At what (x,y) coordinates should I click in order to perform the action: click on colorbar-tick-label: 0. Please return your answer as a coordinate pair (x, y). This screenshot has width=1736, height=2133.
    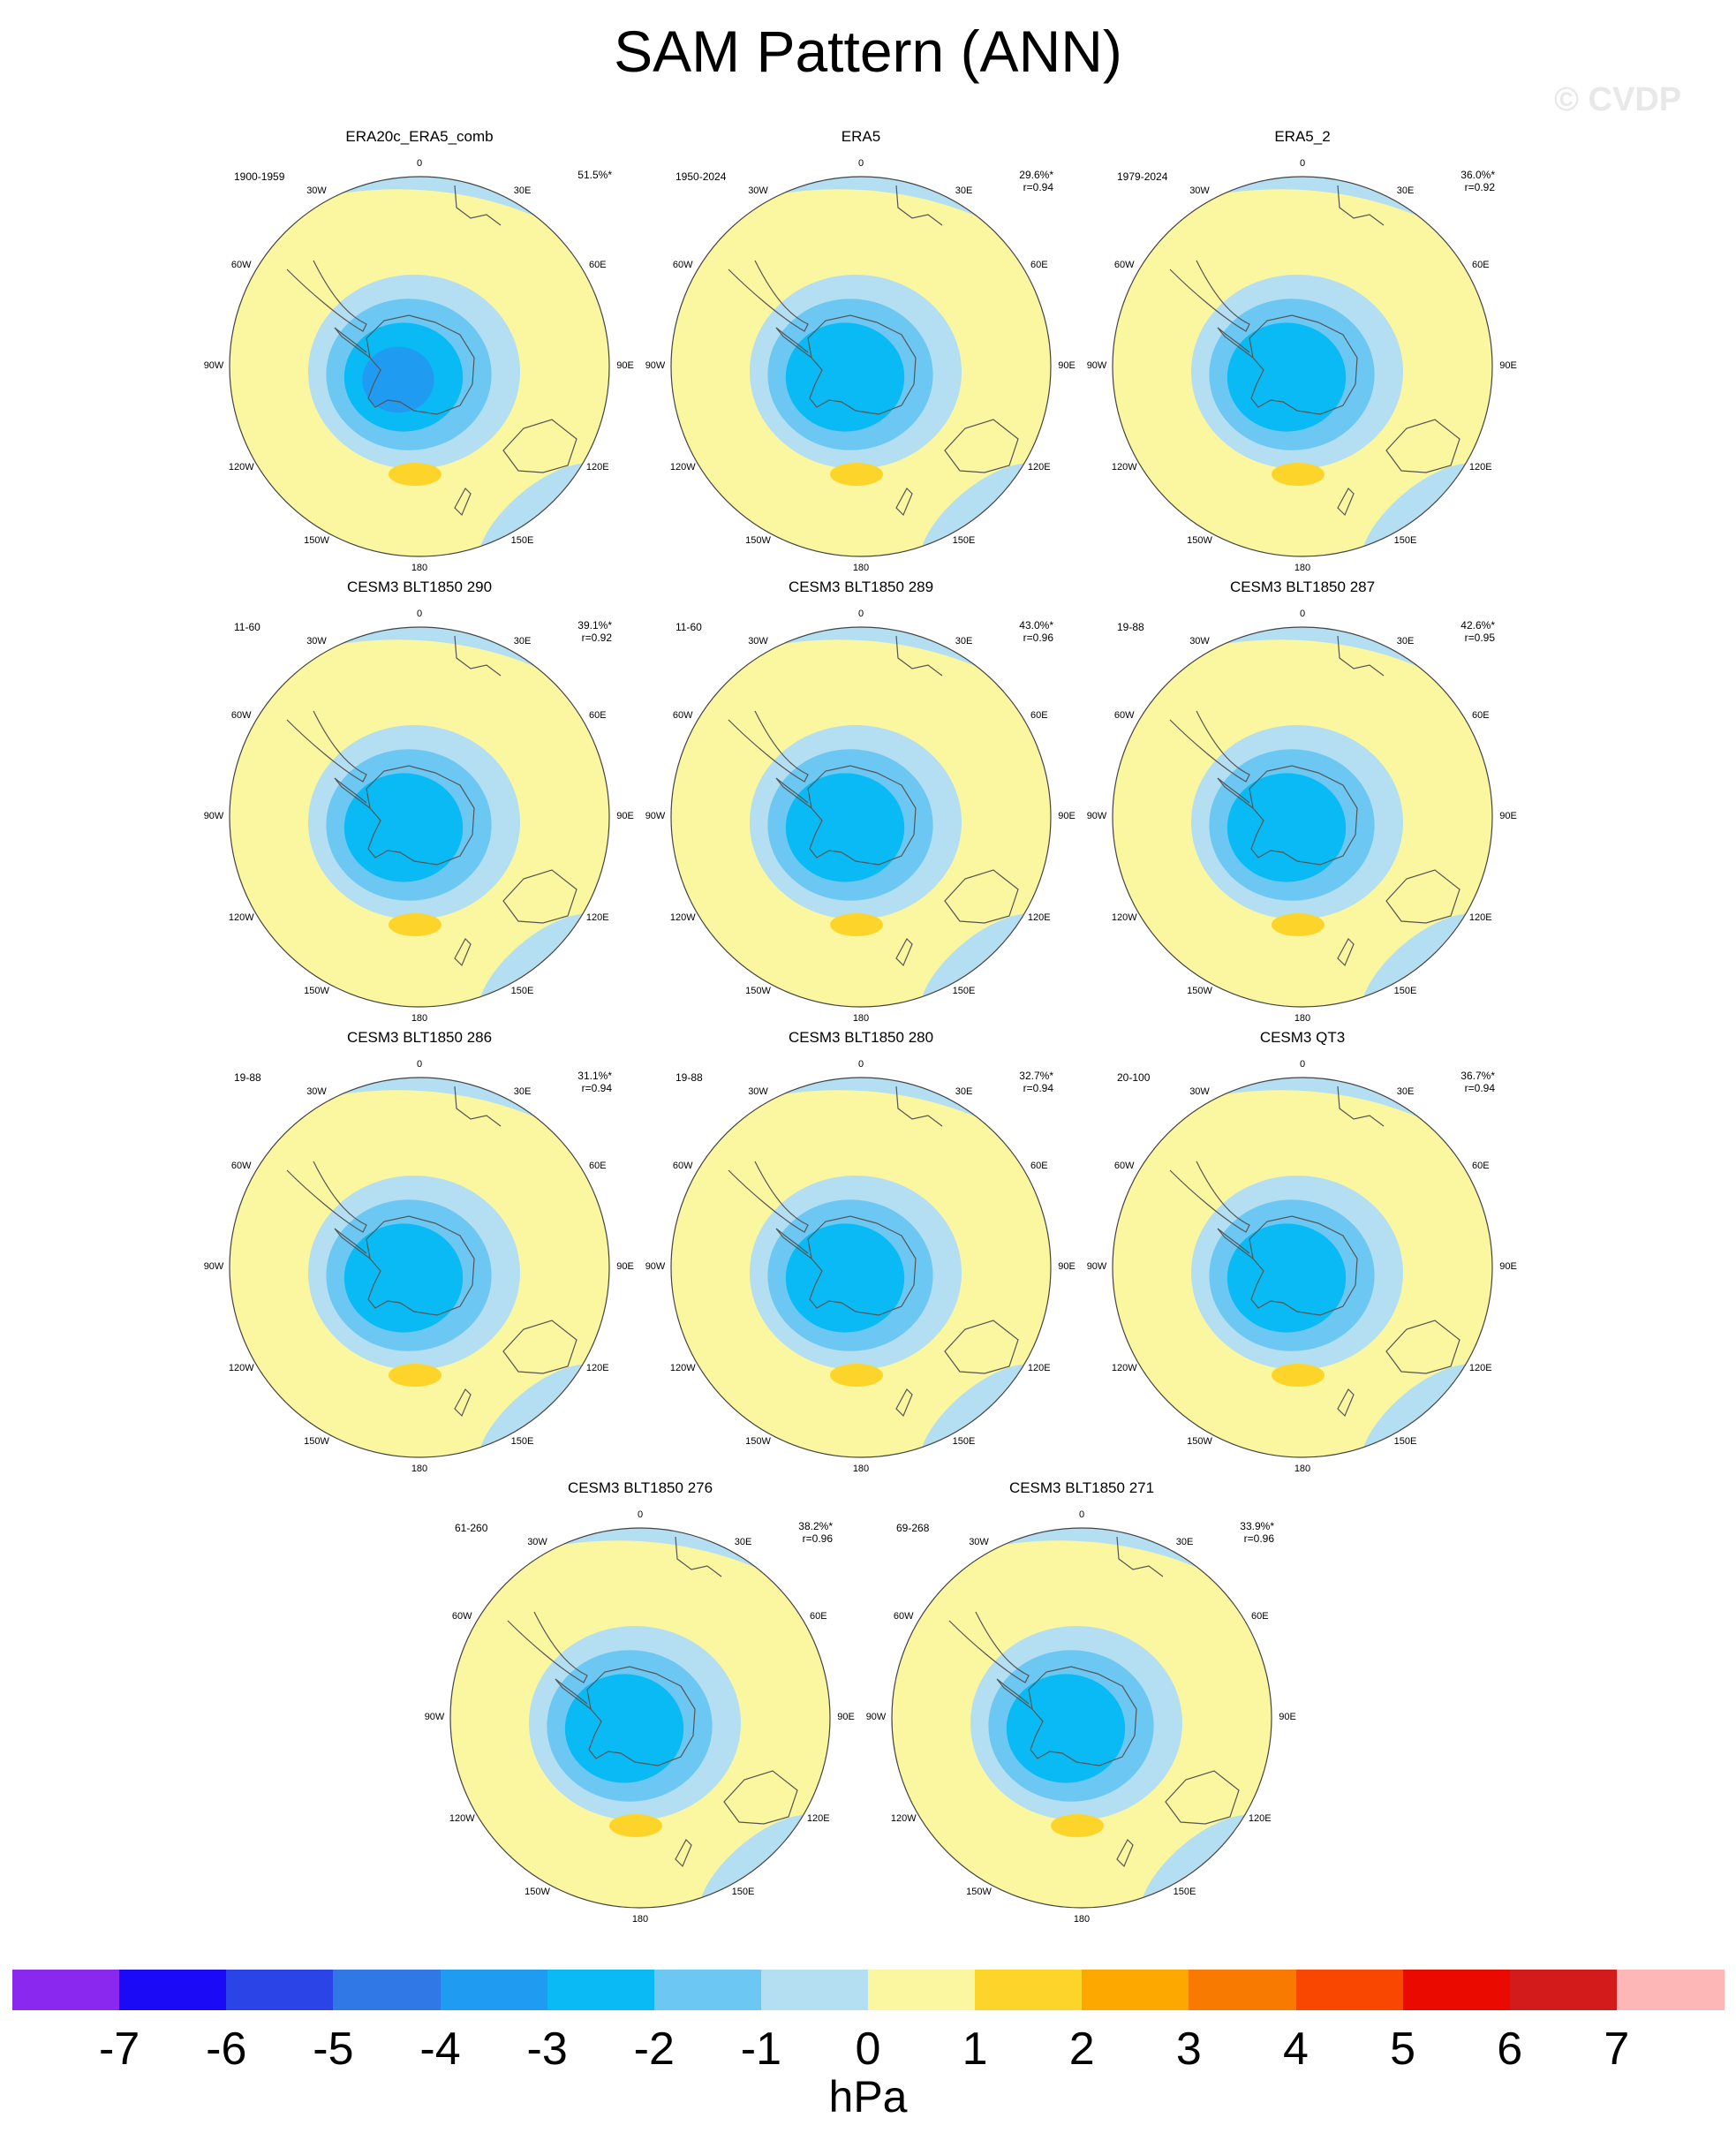
    Looking at the image, I should click on (868, 2049).